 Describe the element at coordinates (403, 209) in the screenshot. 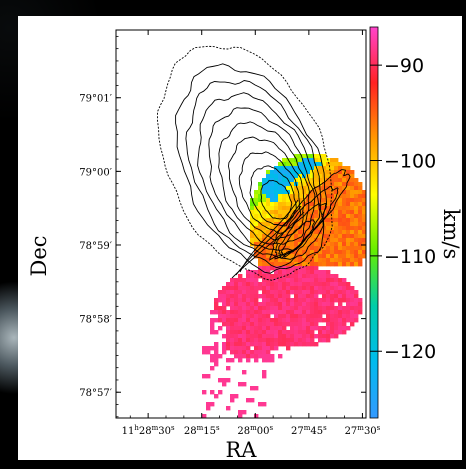

I see `colorbar-ticks: −90 −100 −110 −120` at that location.